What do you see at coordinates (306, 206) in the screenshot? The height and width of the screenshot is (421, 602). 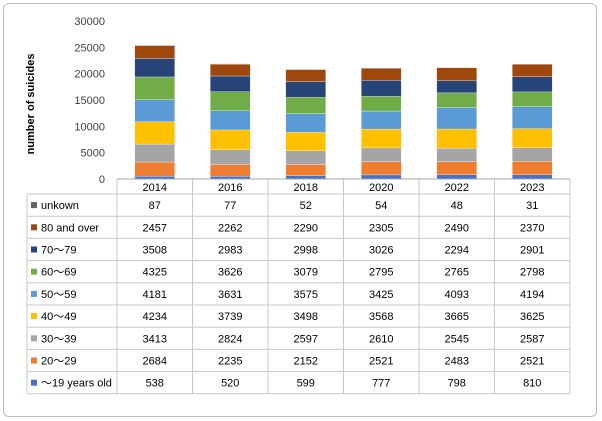 I see `data-label: 52` at bounding box center [306, 206].